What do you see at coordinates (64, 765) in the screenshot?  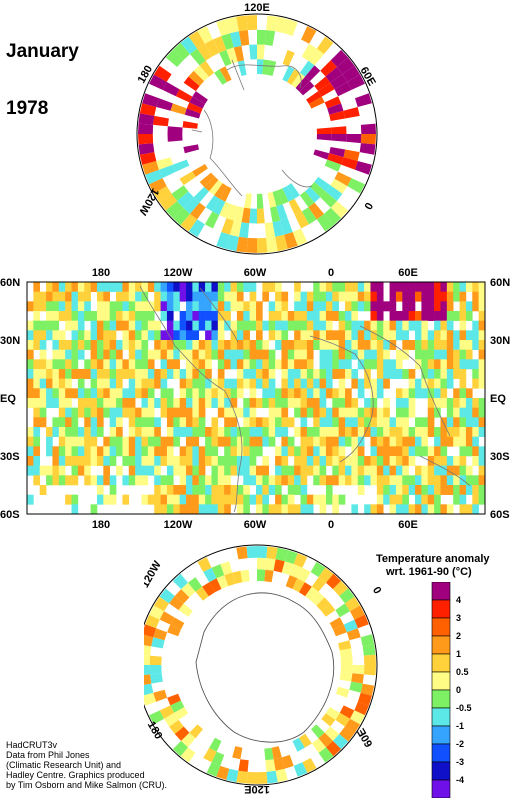 I see `credits-line: (Climatic Research Unit) and` at bounding box center [64, 765].